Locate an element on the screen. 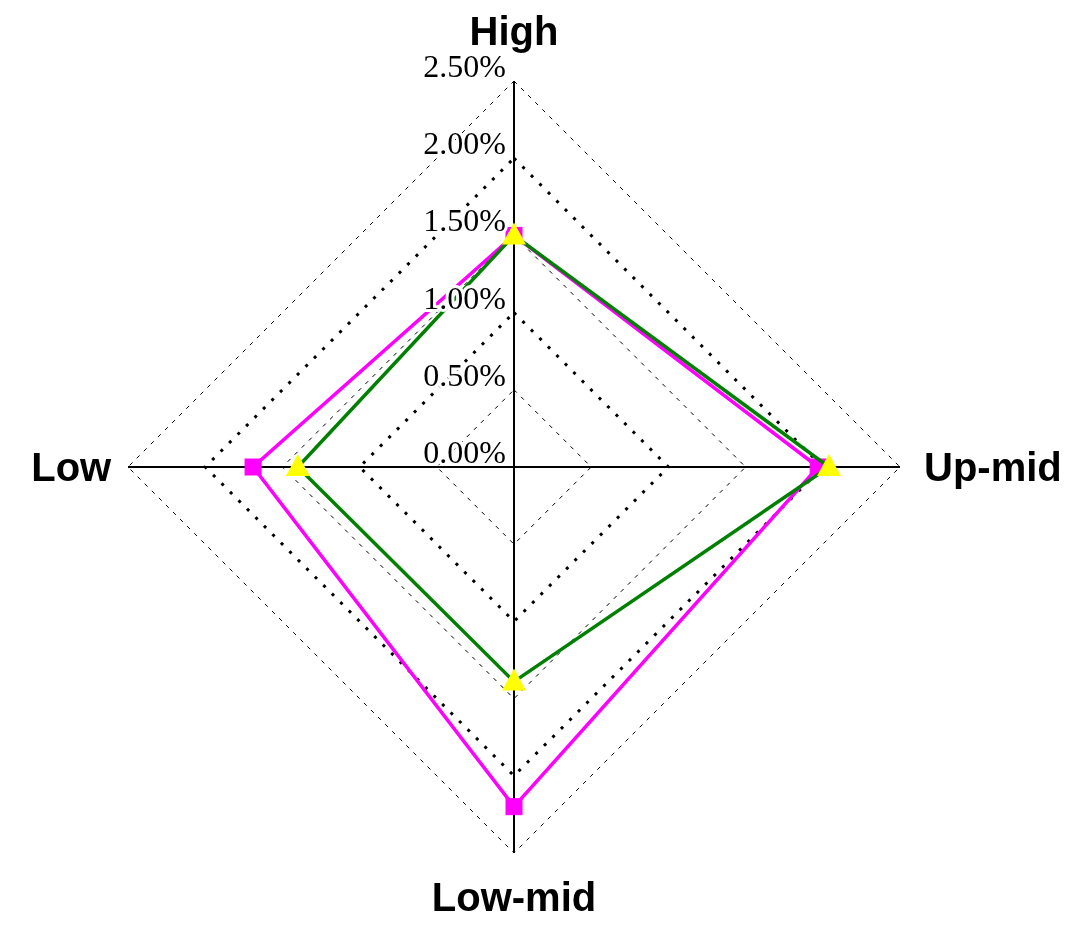 This screenshot has height=930, width=1091. y-tick-label: 0.50% is located at coordinates (464, 374).